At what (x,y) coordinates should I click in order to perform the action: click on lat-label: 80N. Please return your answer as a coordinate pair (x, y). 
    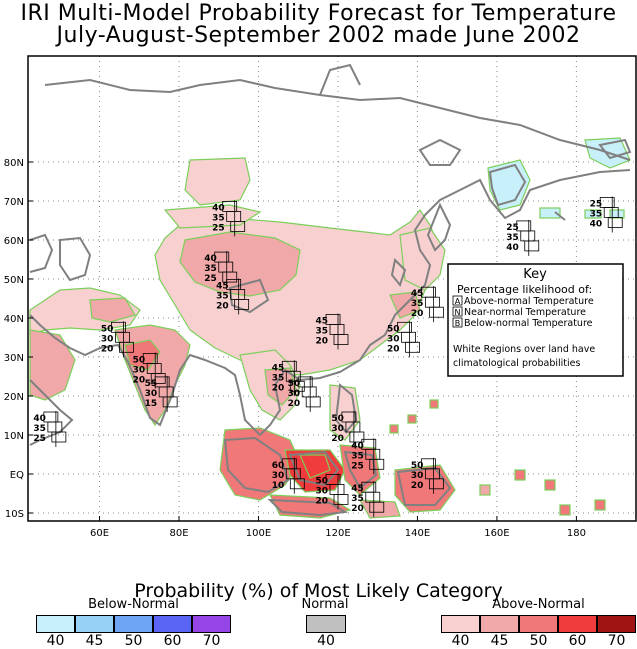
    Looking at the image, I should click on (14, 163).